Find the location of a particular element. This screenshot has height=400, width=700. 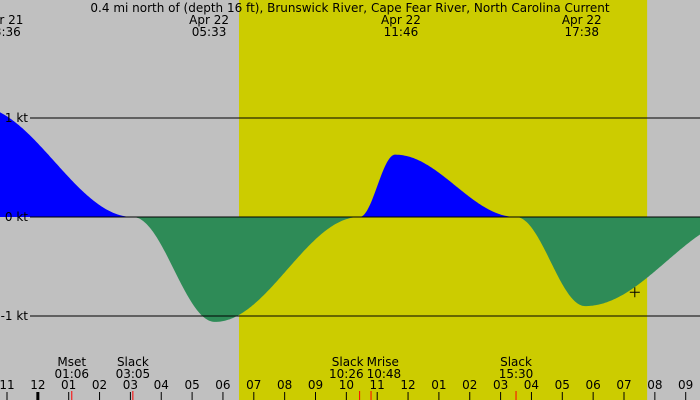

event-time-label: 10:26 is located at coordinates (346, 374).